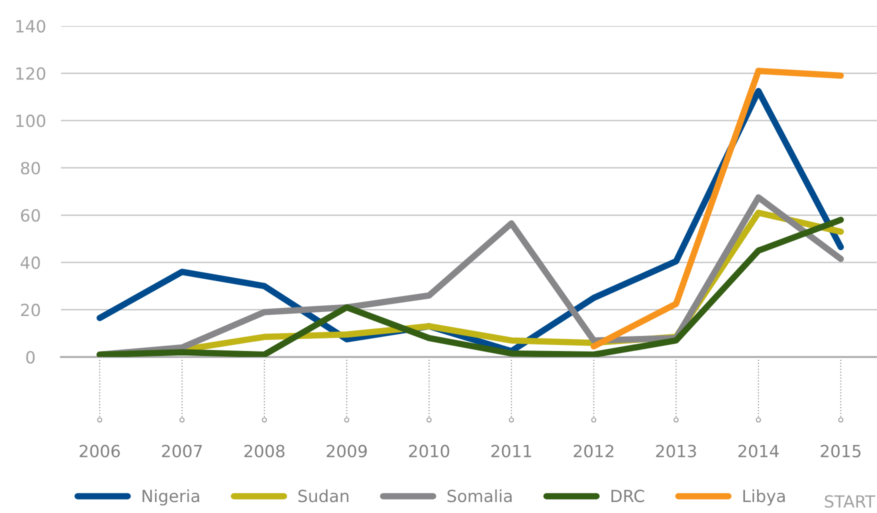 Image resolution: width=877 pixels, height=513 pixels. Describe the element at coordinates (676, 451) in the screenshot. I see `x-tick-label: 2013` at that location.